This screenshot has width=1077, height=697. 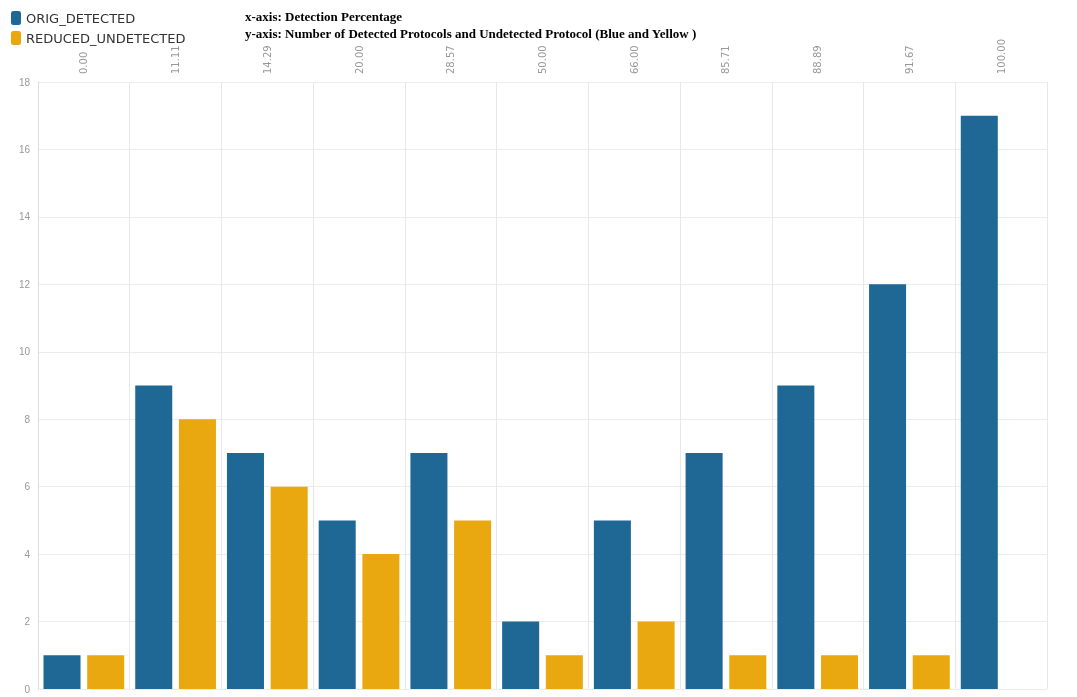 What do you see at coordinates (27, 689) in the screenshot?
I see `y-tick-label: 0` at bounding box center [27, 689].